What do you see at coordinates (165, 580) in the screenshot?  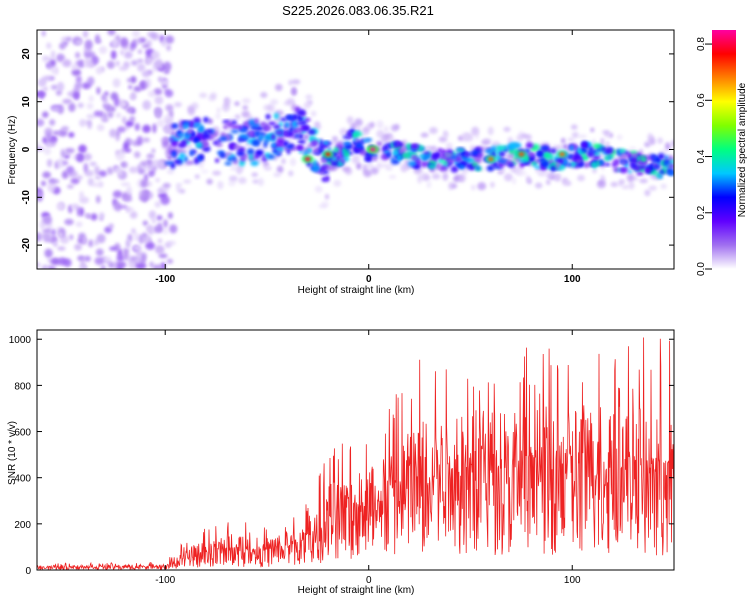 I see `snr-x-tick-label: -100` at bounding box center [165, 580].